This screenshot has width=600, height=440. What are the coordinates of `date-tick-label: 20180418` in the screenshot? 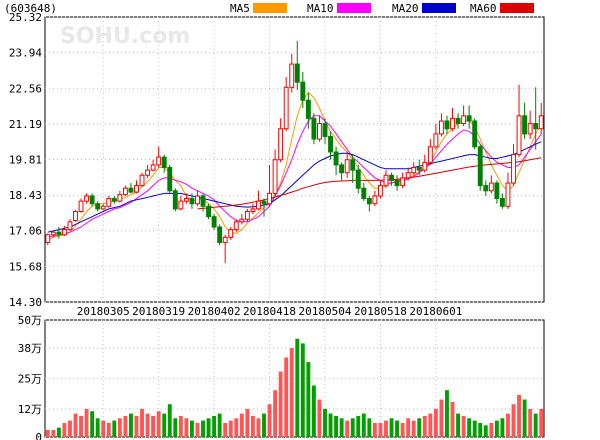 It's located at (269, 311).